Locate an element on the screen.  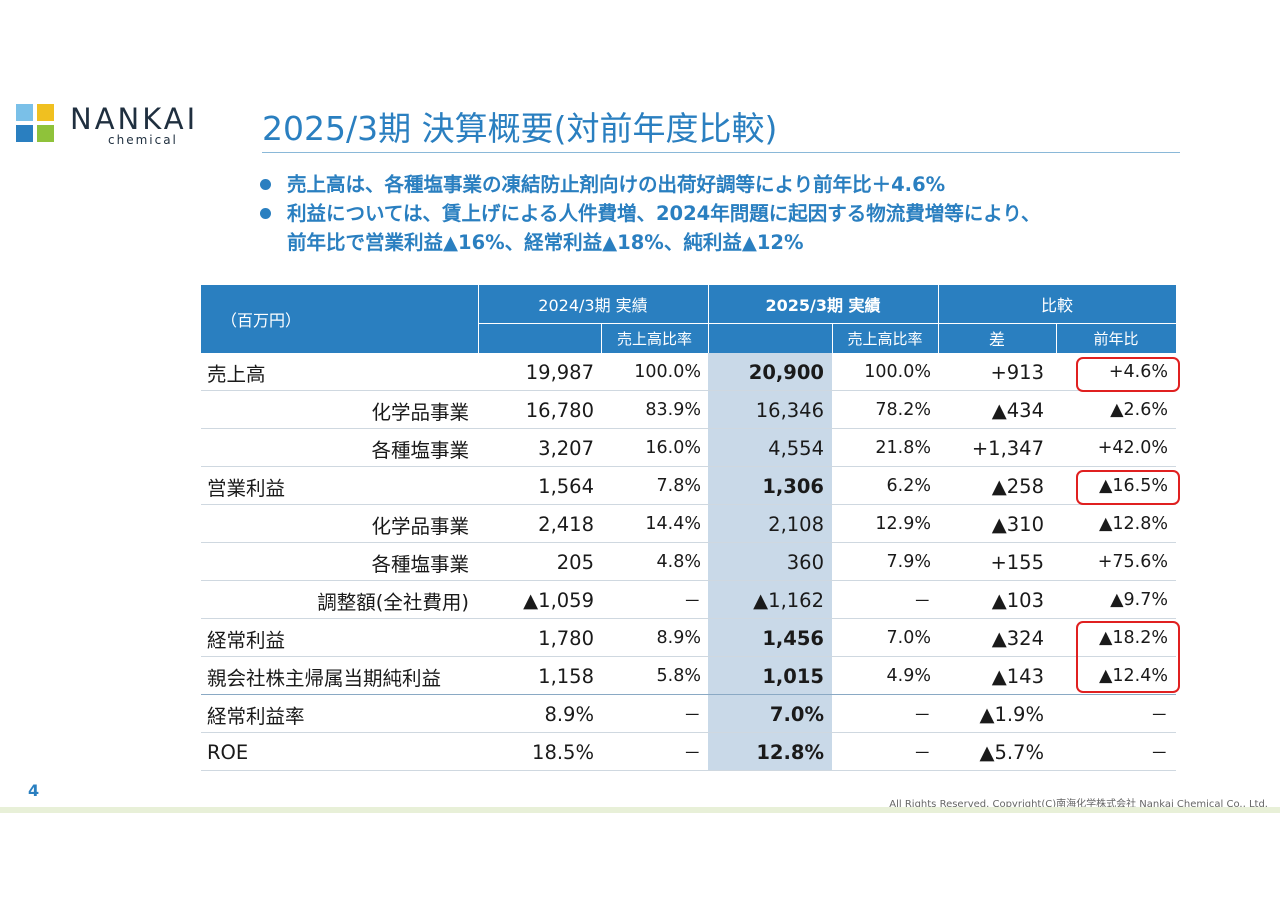
ratio-2024: 5.8% is located at coordinates (678, 676).